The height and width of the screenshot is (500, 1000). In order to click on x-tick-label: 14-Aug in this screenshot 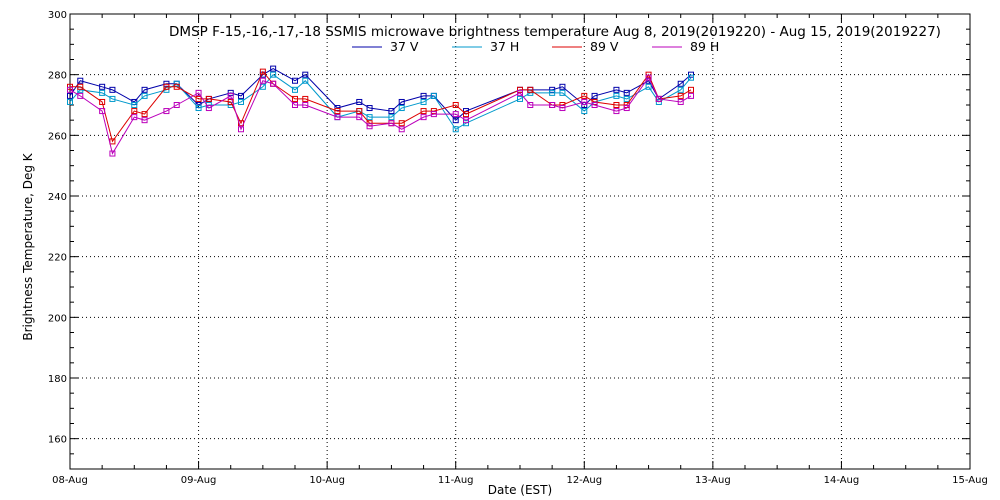, I will do `click(842, 480)`.